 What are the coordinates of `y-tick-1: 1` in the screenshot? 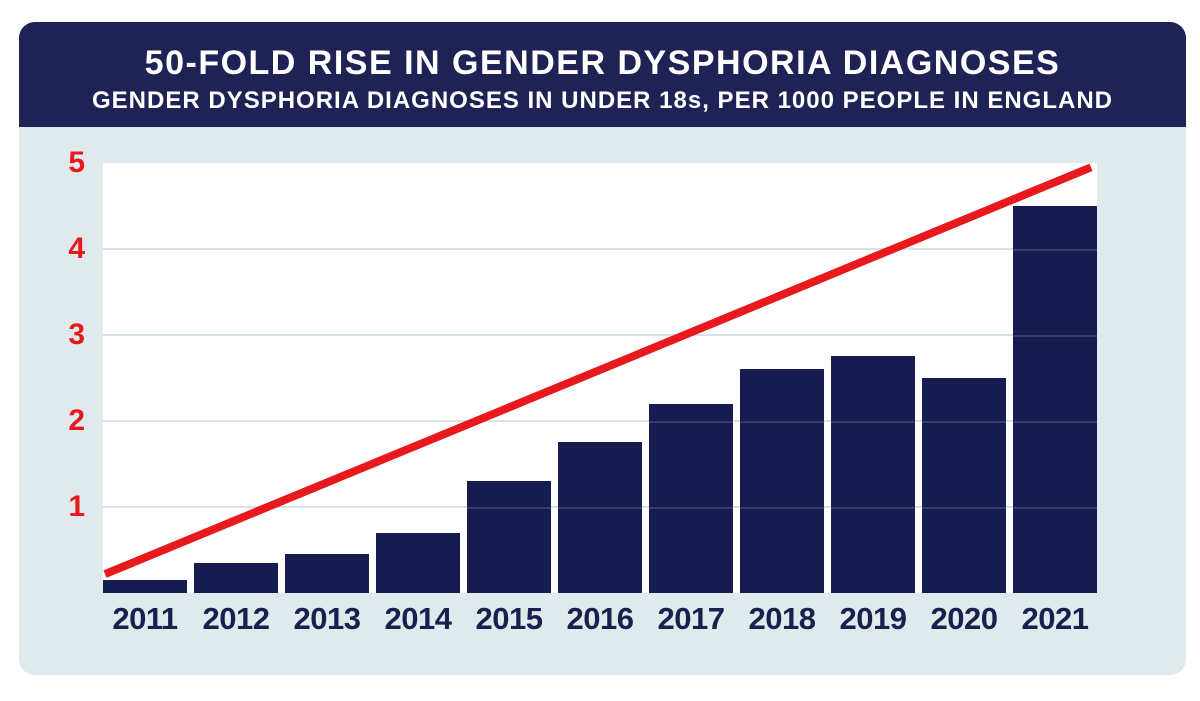 It's located at (76, 506).